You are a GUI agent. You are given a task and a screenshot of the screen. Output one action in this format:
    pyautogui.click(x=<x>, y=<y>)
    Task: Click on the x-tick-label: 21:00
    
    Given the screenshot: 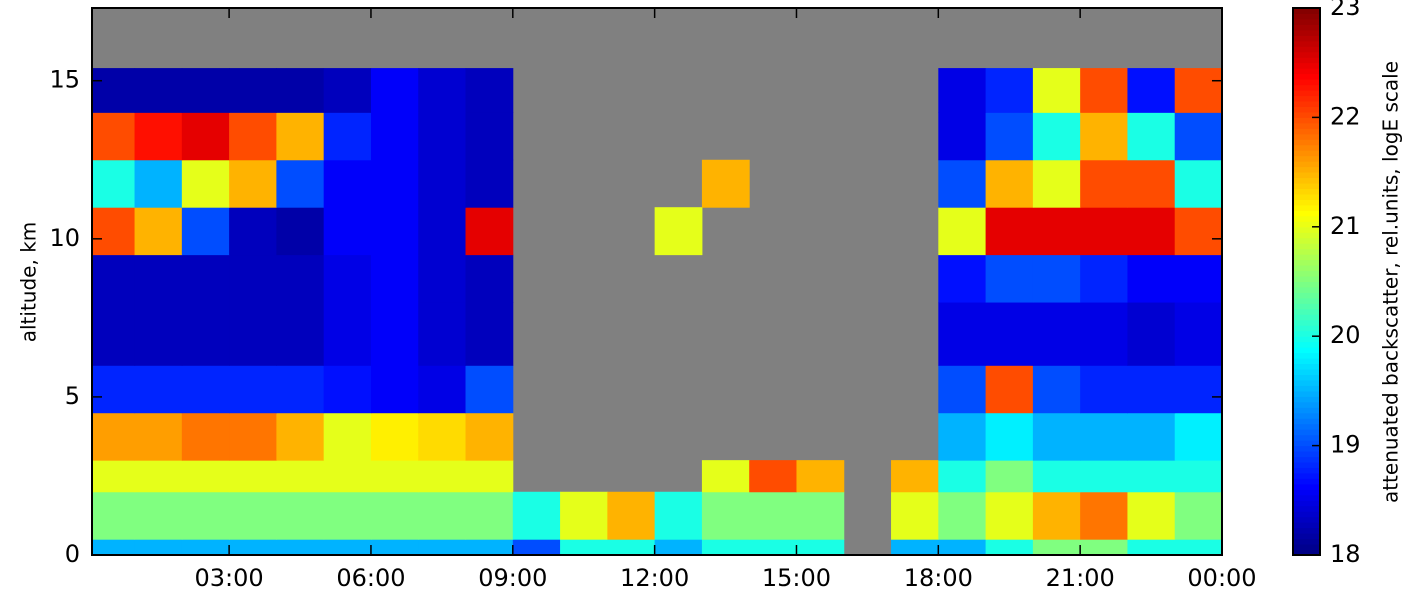 What is the action you would take?
    pyautogui.click(x=1080, y=578)
    